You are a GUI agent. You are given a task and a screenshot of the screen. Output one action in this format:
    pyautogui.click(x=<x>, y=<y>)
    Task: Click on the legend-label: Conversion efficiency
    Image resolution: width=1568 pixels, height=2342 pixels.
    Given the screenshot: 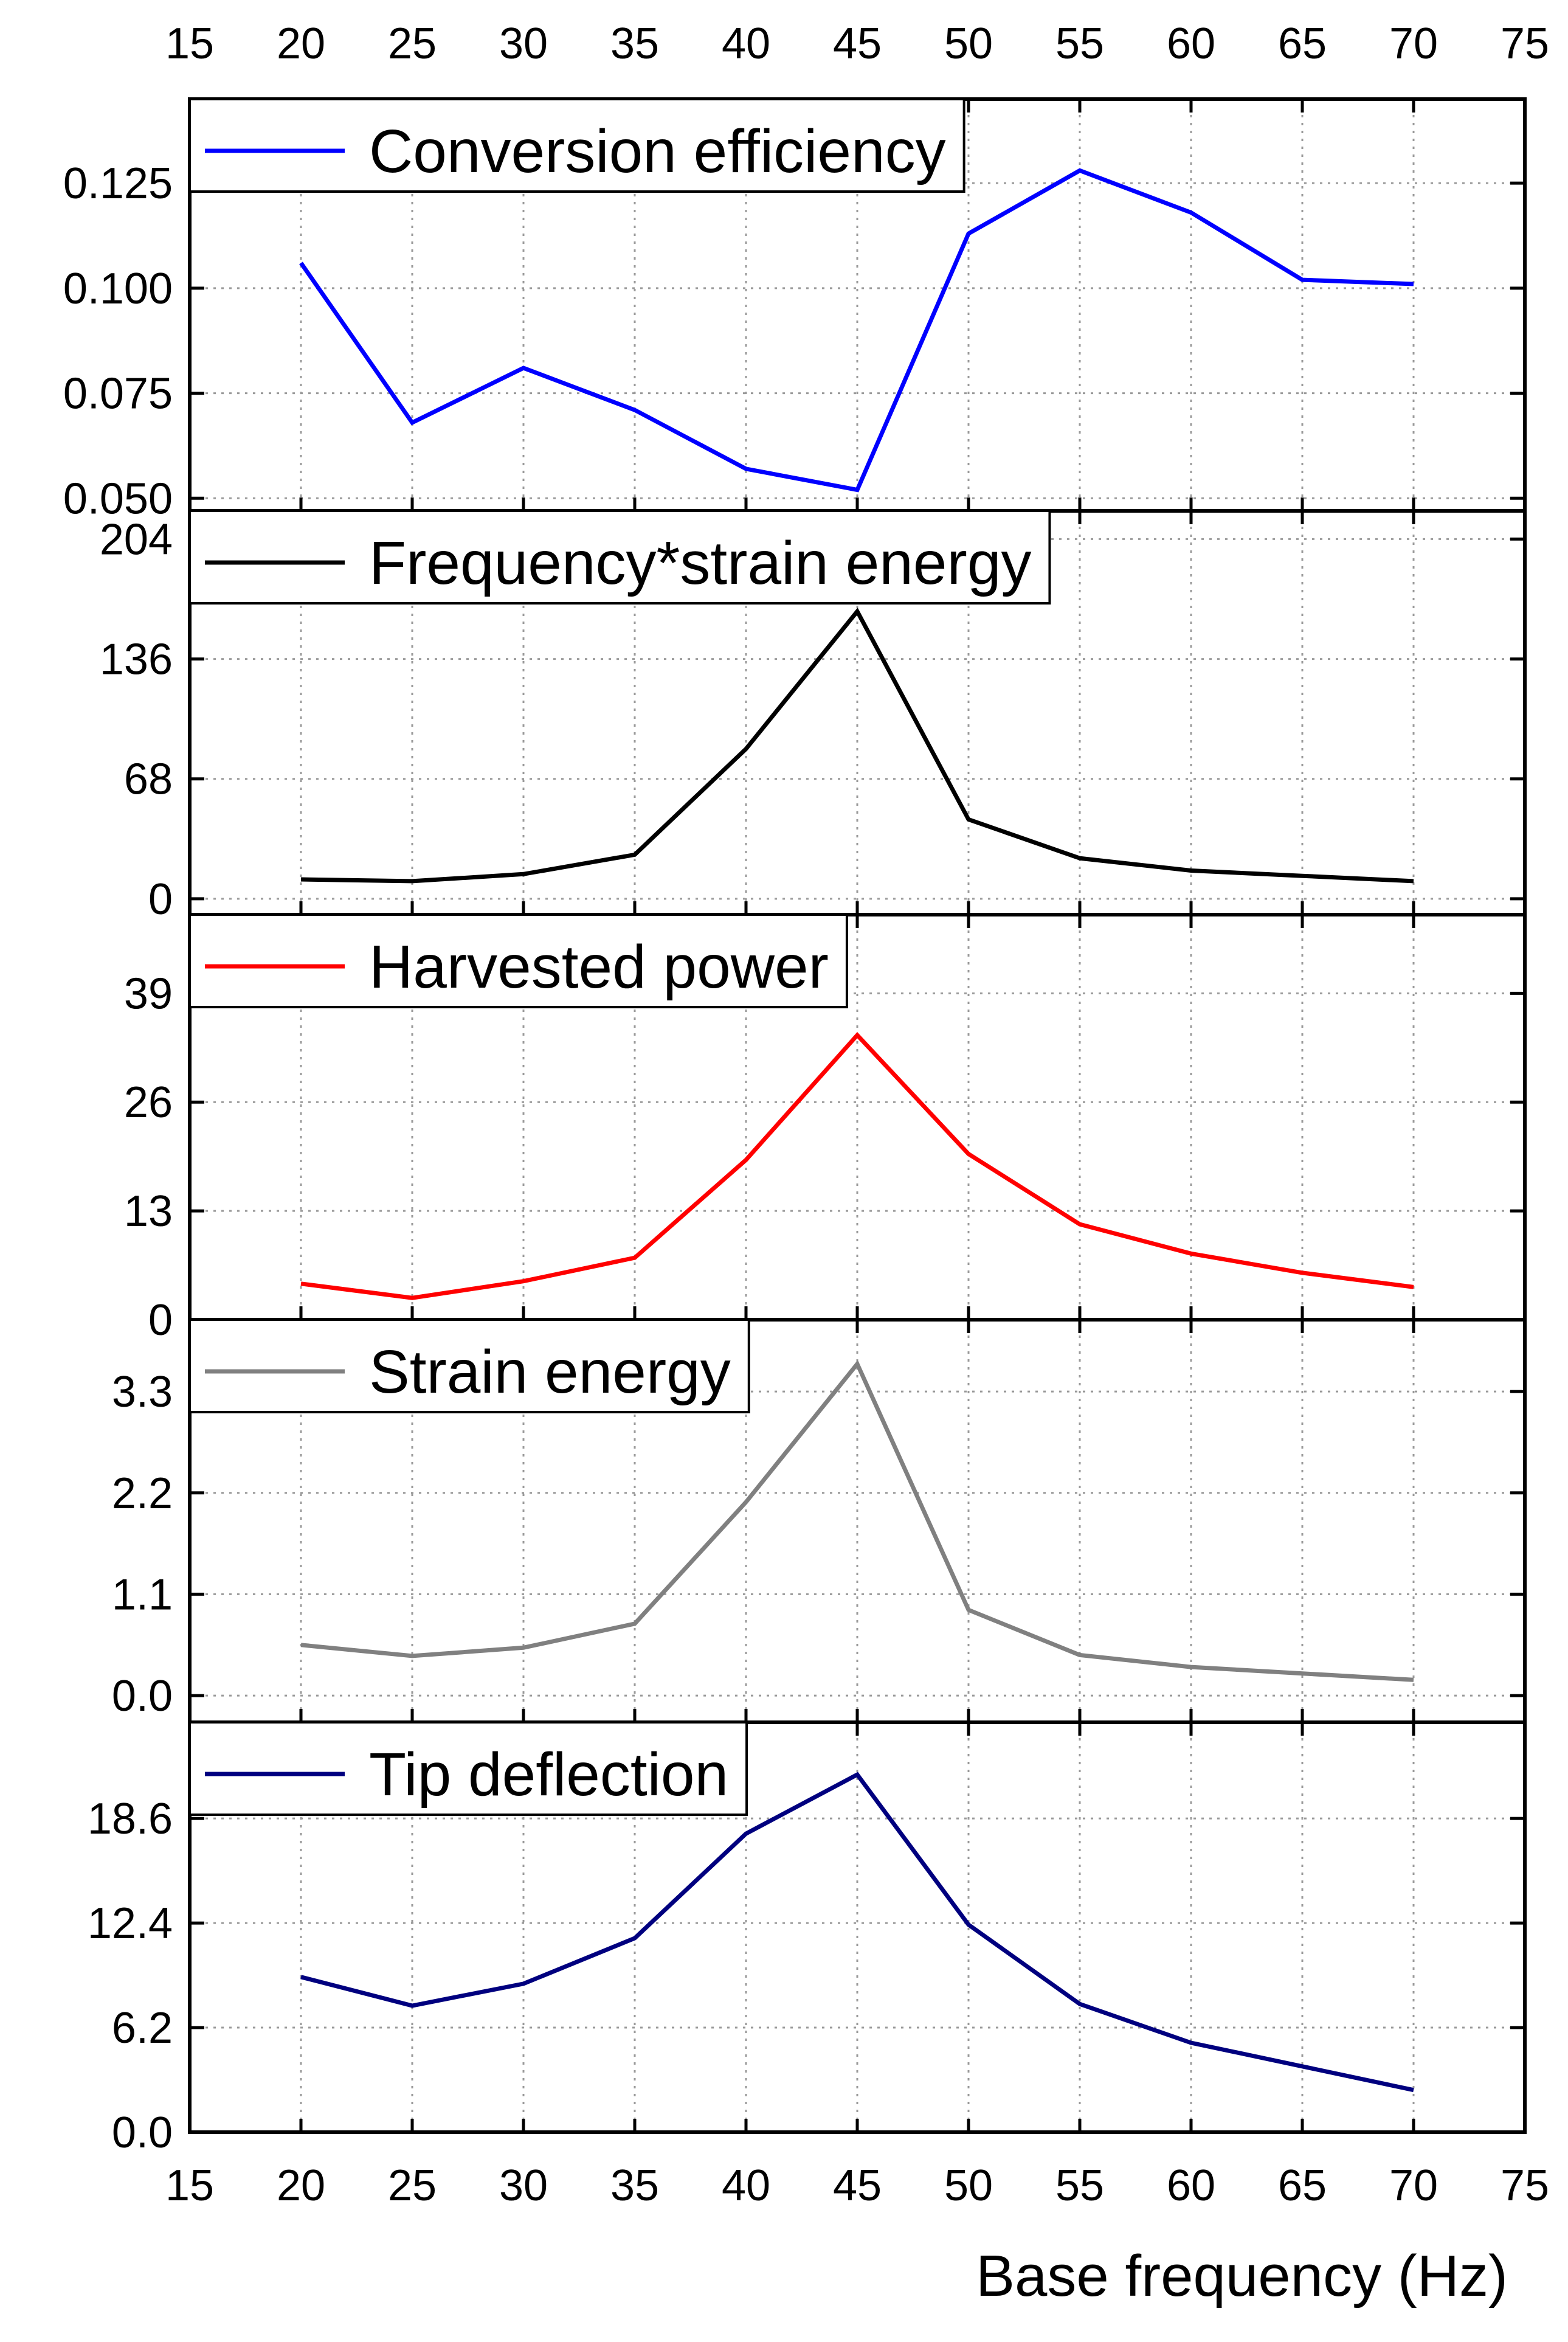 What is the action you would take?
    pyautogui.click(x=657, y=151)
    